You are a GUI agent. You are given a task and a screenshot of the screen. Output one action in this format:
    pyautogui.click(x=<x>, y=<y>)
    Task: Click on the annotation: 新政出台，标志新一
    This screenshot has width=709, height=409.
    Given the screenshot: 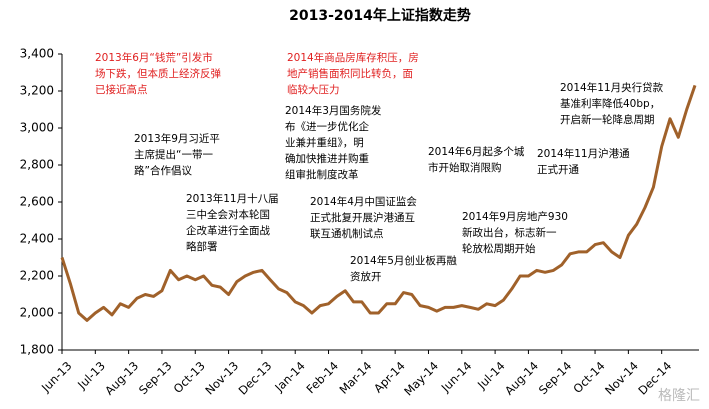 What is the action you would take?
    pyautogui.click(x=509, y=232)
    